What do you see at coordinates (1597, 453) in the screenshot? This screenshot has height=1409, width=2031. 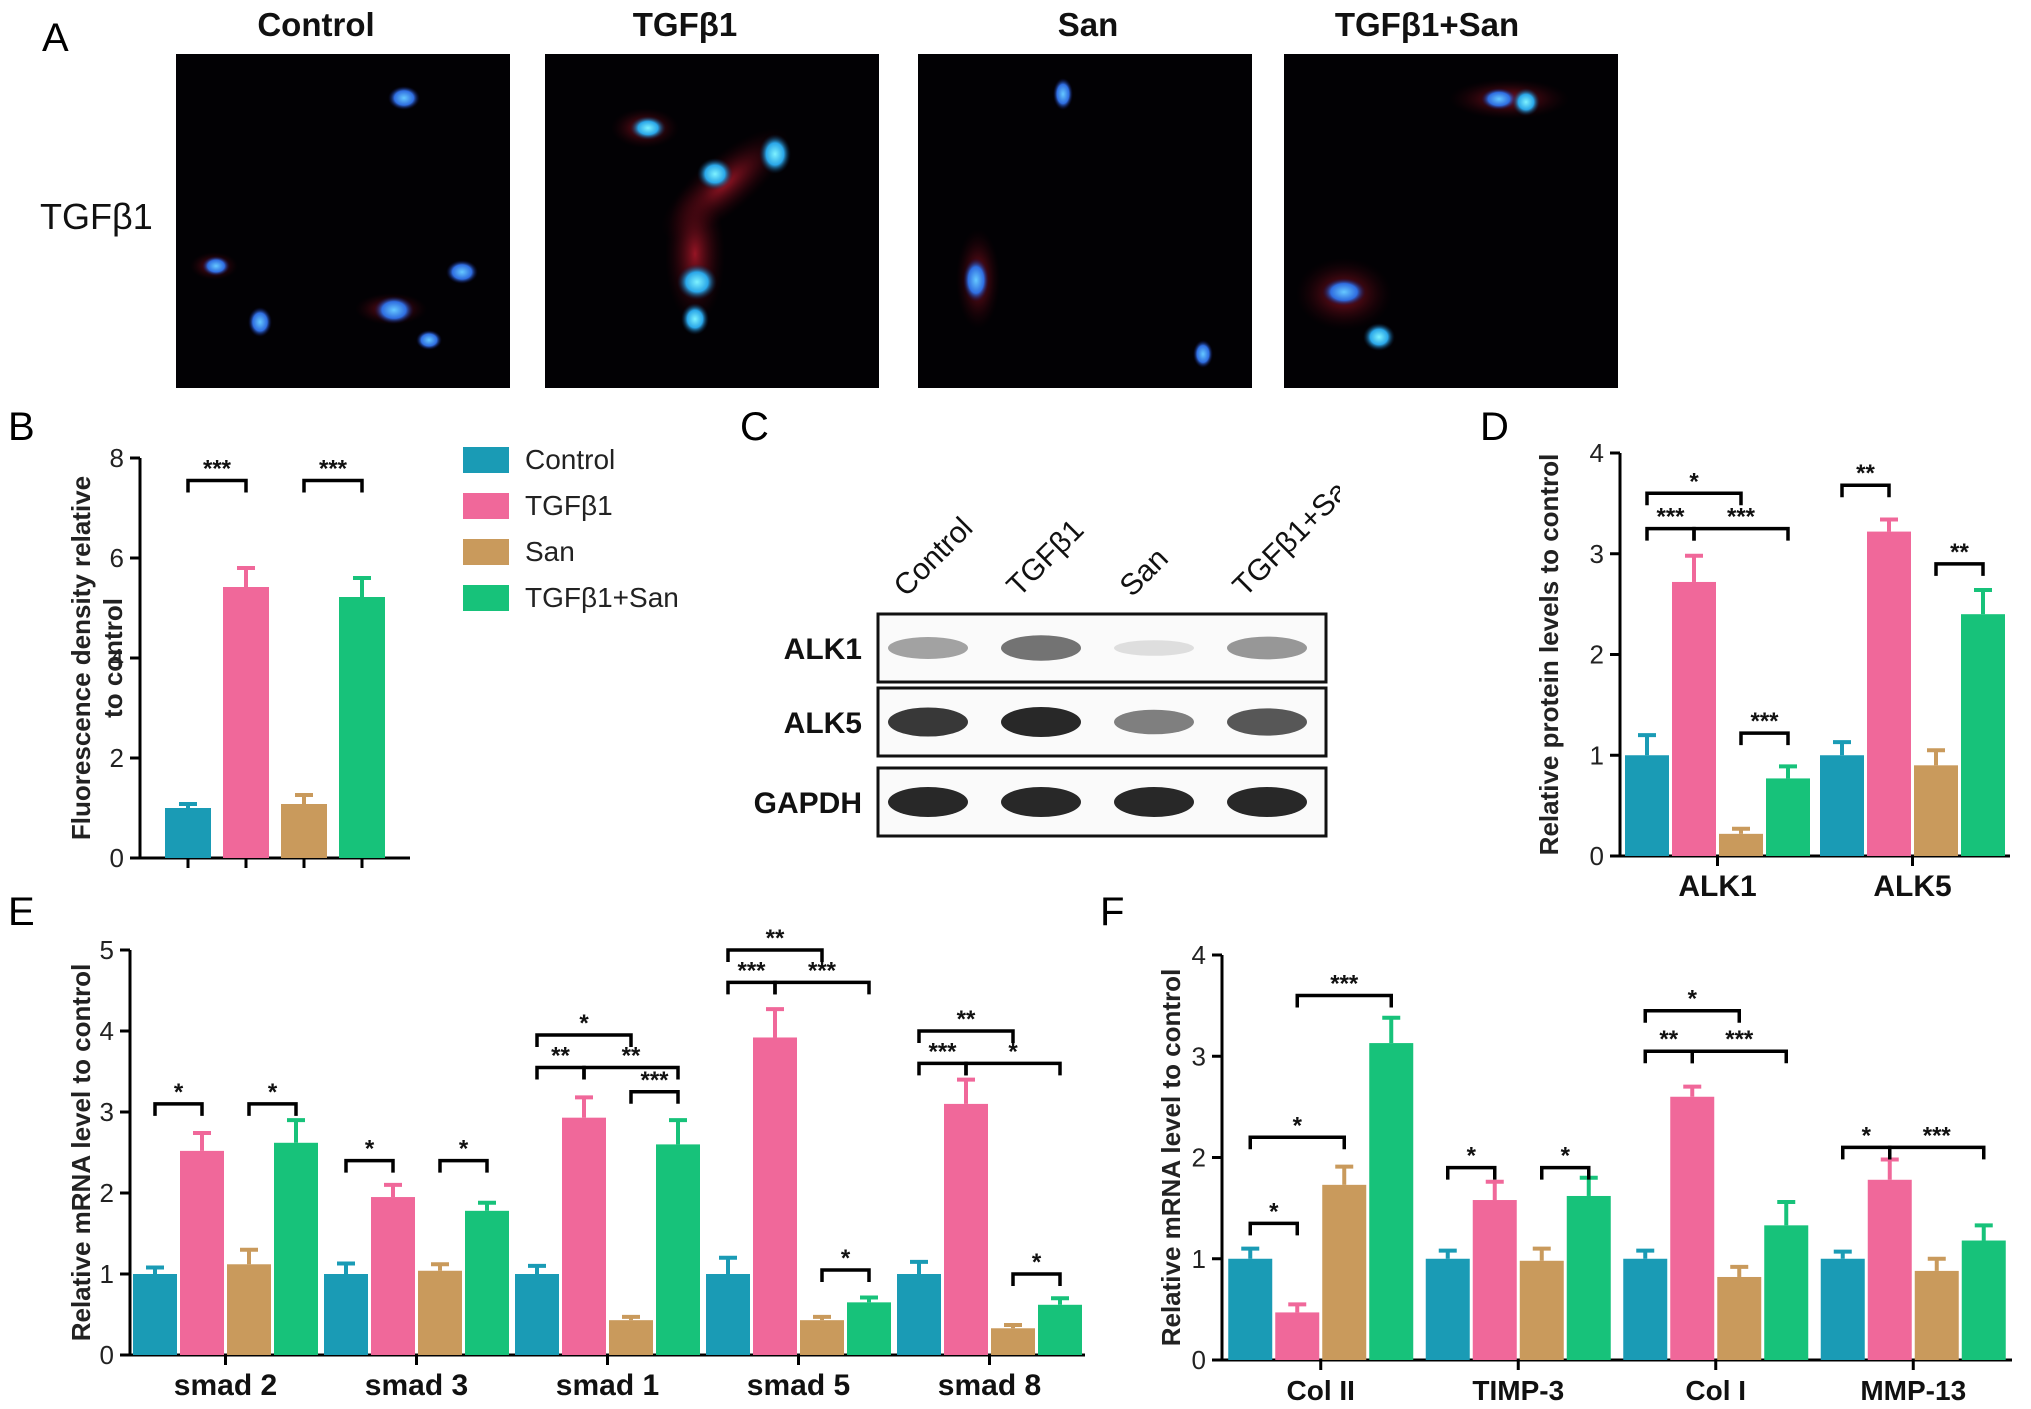 I see `y-tick-label: 4` at bounding box center [1597, 453].